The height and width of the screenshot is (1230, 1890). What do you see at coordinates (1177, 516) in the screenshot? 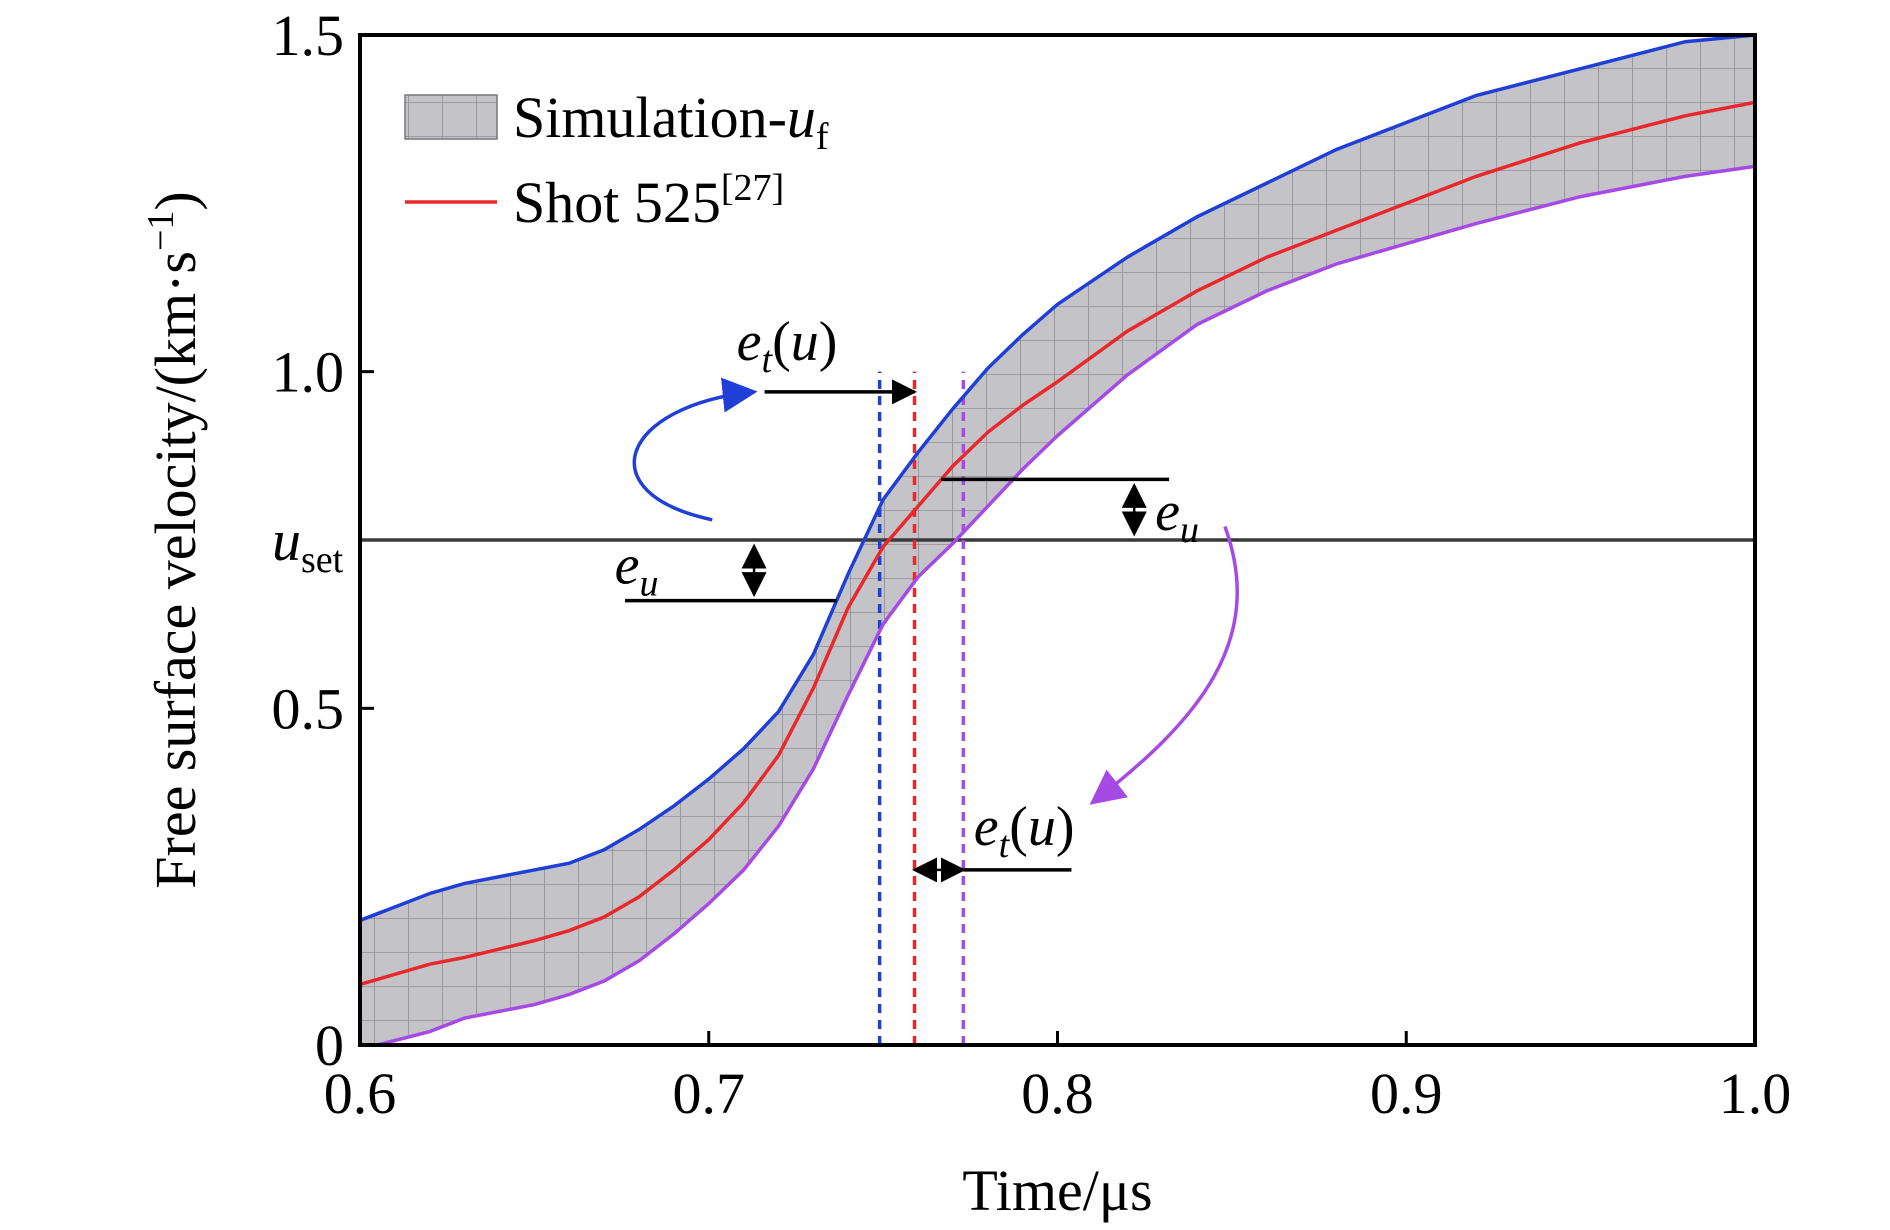
I see `e-u-right-label: eu` at bounding box center [1177, 516].